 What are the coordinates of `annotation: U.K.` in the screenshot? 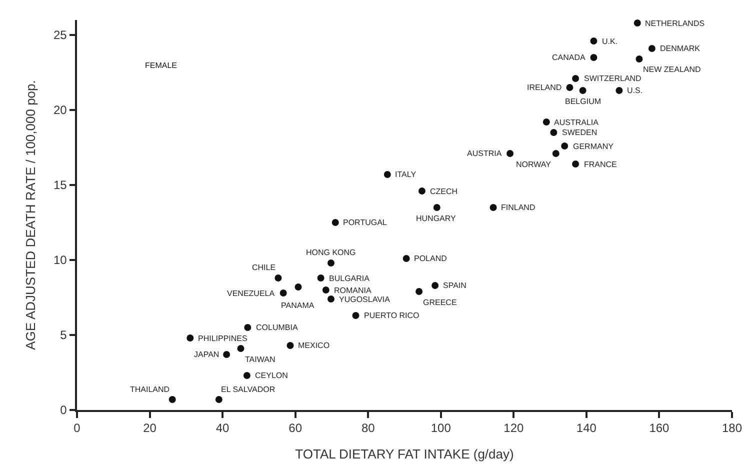 It's located at (610, 41).